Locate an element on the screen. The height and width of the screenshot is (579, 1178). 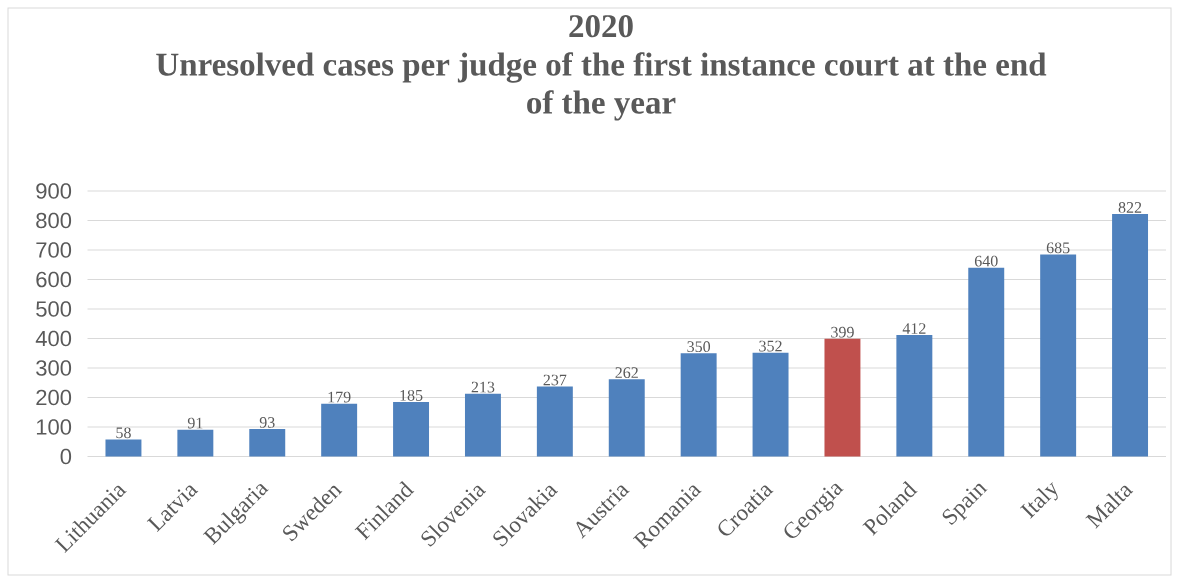
data-label: 399 is located at coordinates (842, 332).